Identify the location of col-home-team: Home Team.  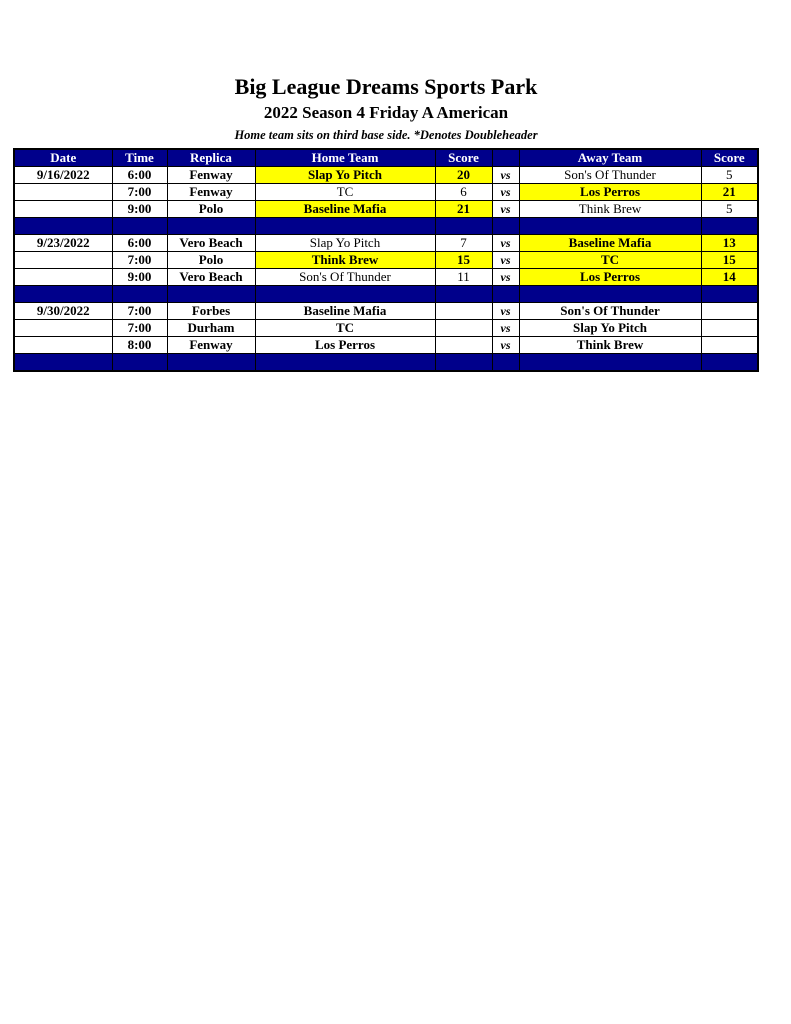
(345, 157).